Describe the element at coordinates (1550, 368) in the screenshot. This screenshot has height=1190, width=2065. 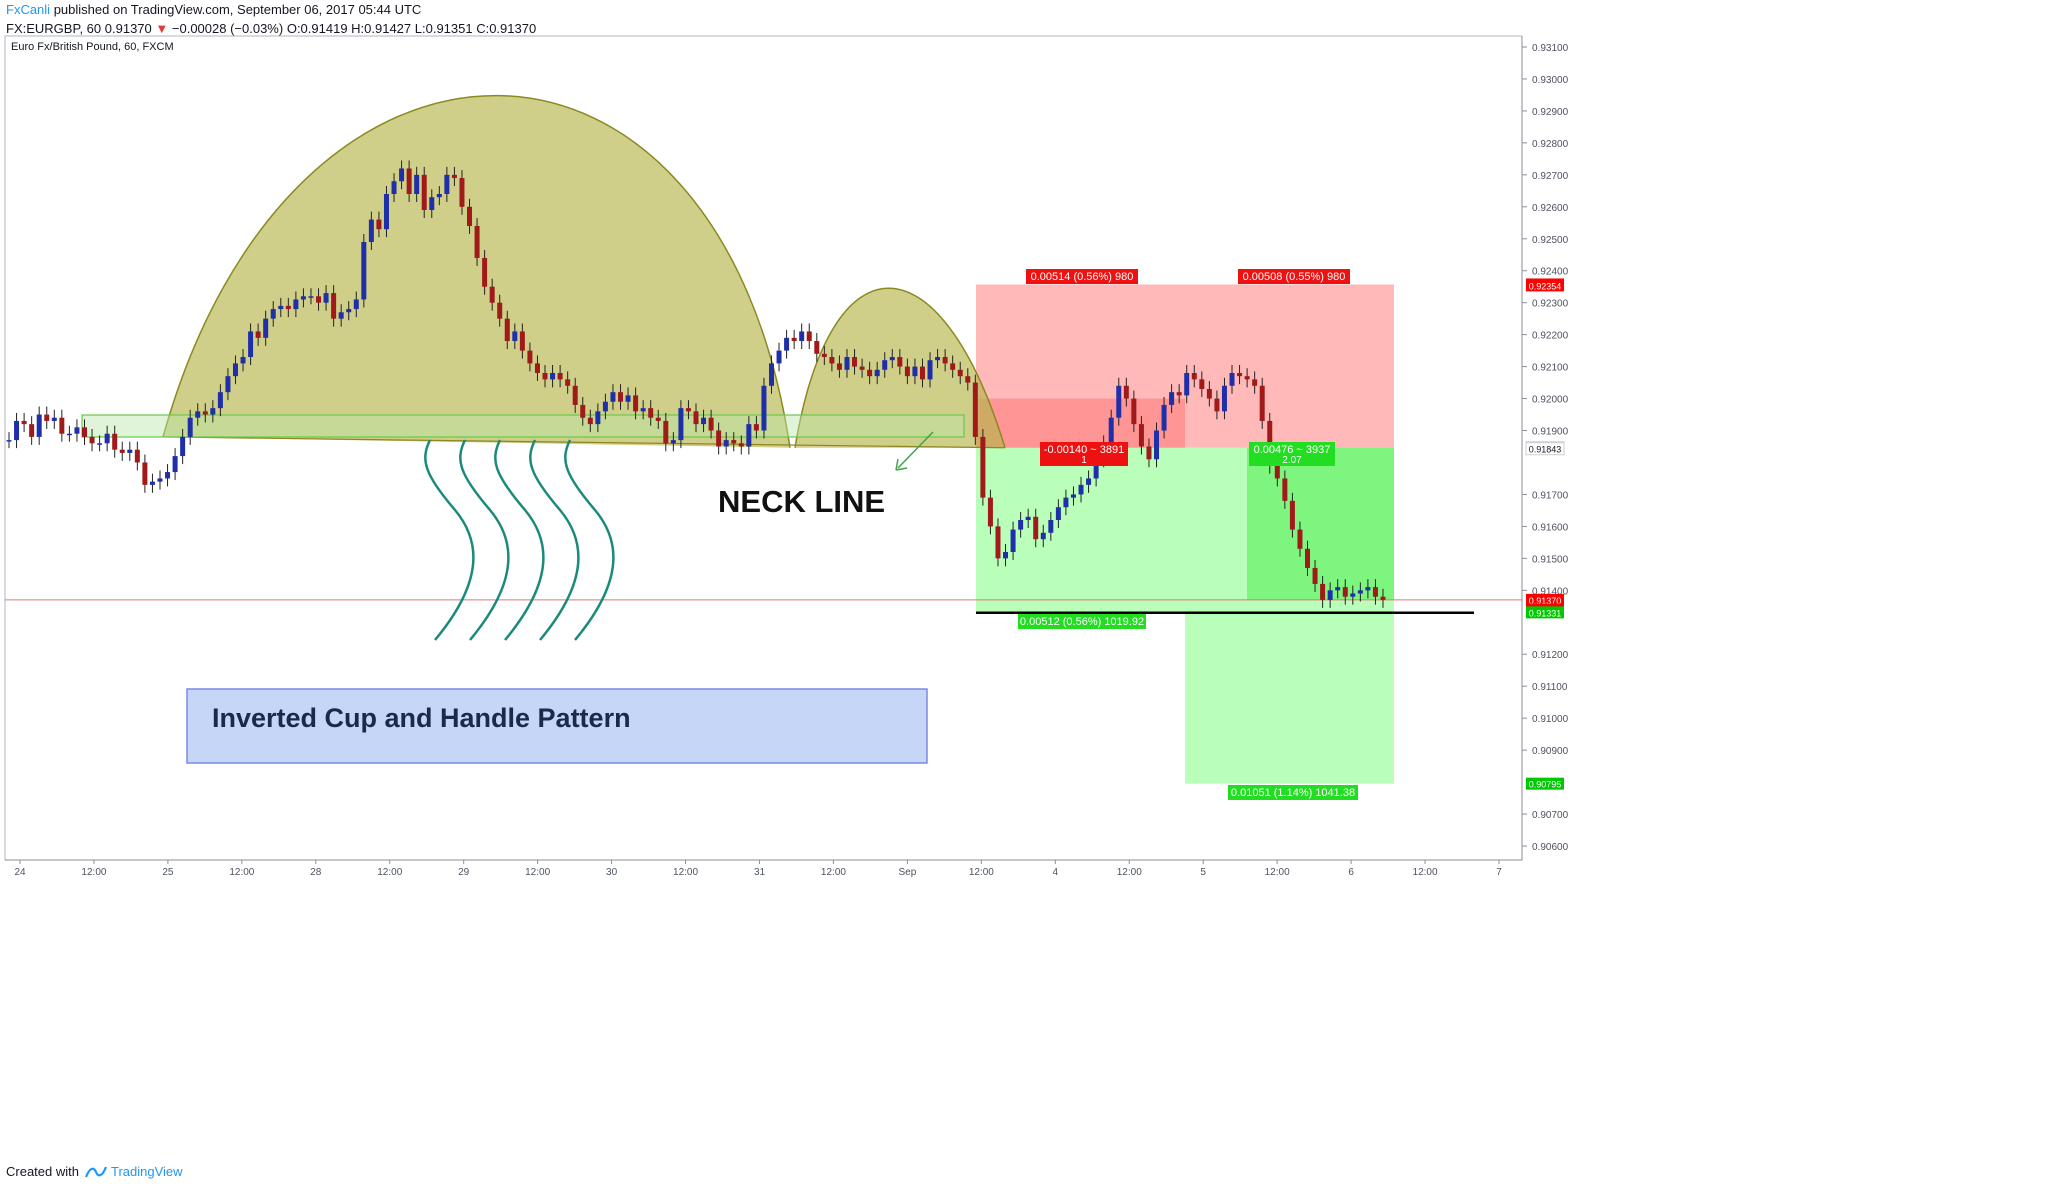
I see `y-tick-label: 0.92100` at that location.